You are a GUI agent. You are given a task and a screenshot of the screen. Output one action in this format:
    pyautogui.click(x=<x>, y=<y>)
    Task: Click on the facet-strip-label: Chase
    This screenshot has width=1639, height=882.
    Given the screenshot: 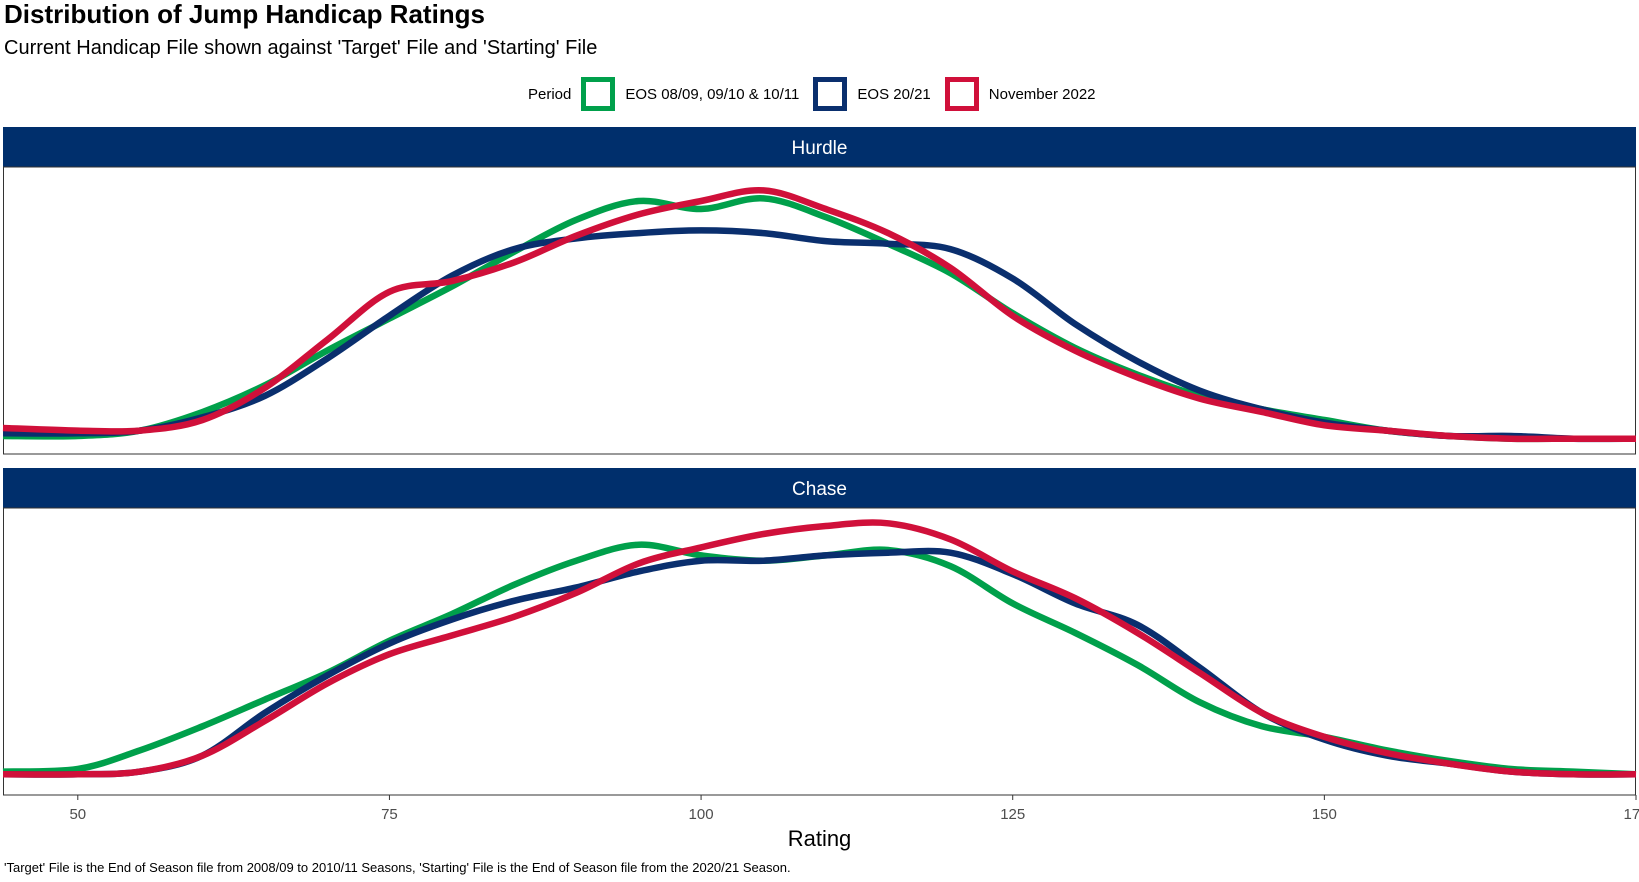 What is the action you would take?
    pyautogui.click(x=819, y=489)
    